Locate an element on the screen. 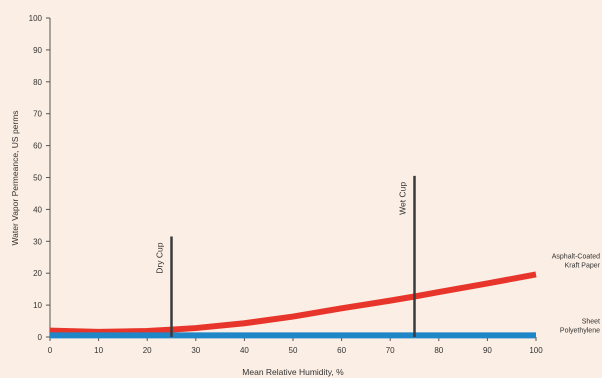  x-tick-label: 60 is located at coordinates (341, 350).